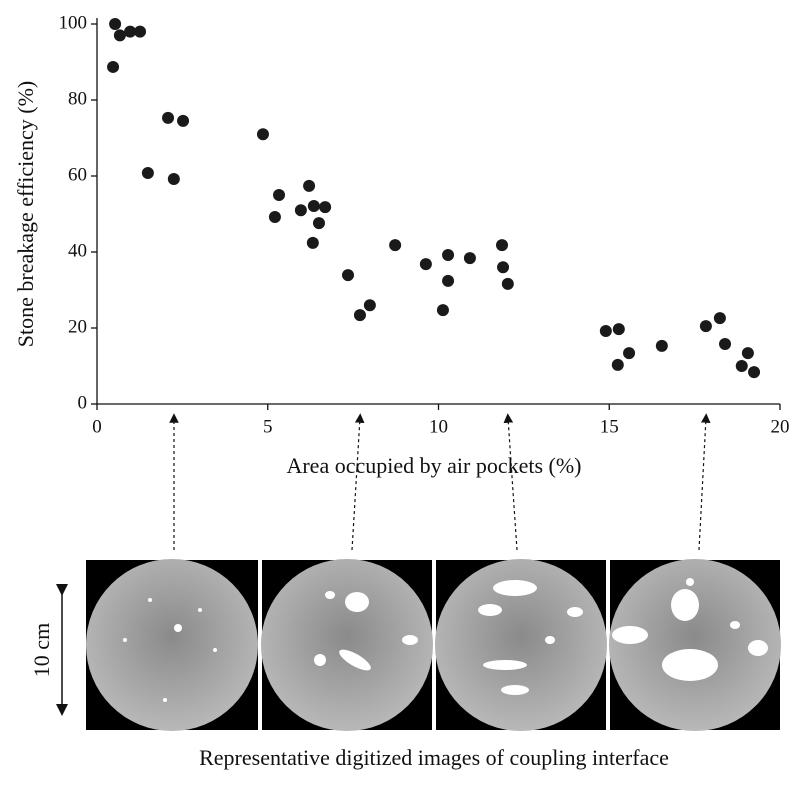 This screenshot has height=788, width=800. What do you see at coordinates (73, 22) in the screenshot?
I see `y-tick-label: 100` at bounding box center [73, 22].